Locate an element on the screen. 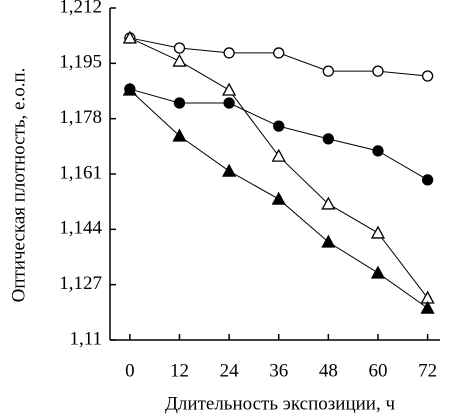  y-tick-label: 1,144 is located at coordinates (80, 228).